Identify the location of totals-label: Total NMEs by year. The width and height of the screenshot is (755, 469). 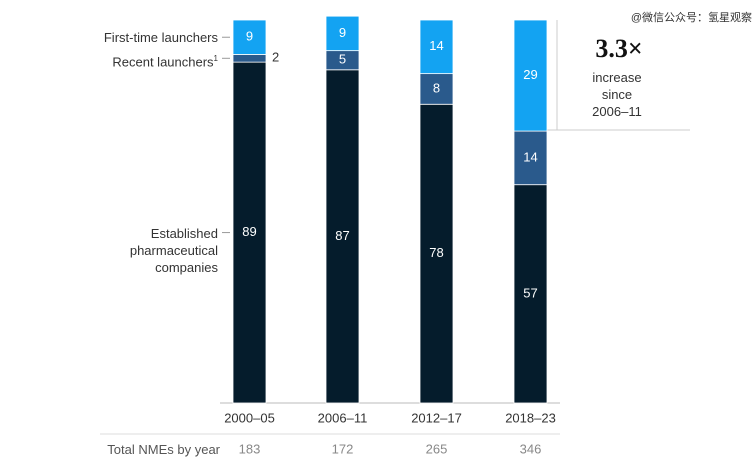
(163, 449).